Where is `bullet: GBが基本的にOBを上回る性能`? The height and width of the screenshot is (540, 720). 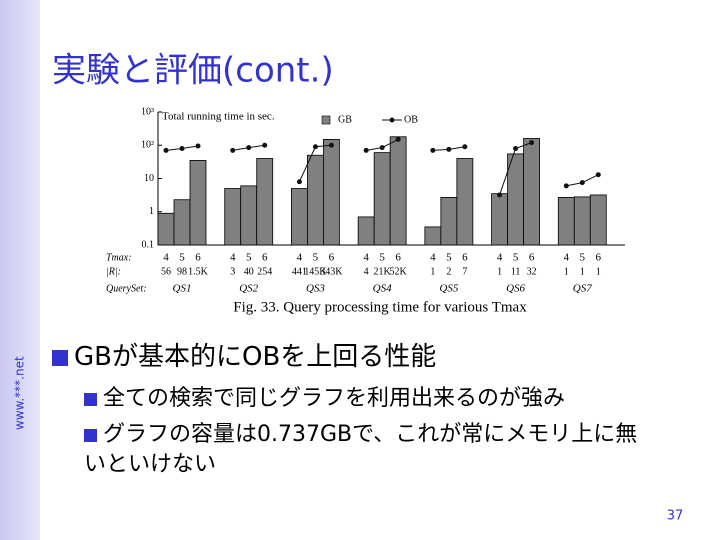
bullet: GBが基本的にOBを上回る性能 is located at coordinates (244, 354).